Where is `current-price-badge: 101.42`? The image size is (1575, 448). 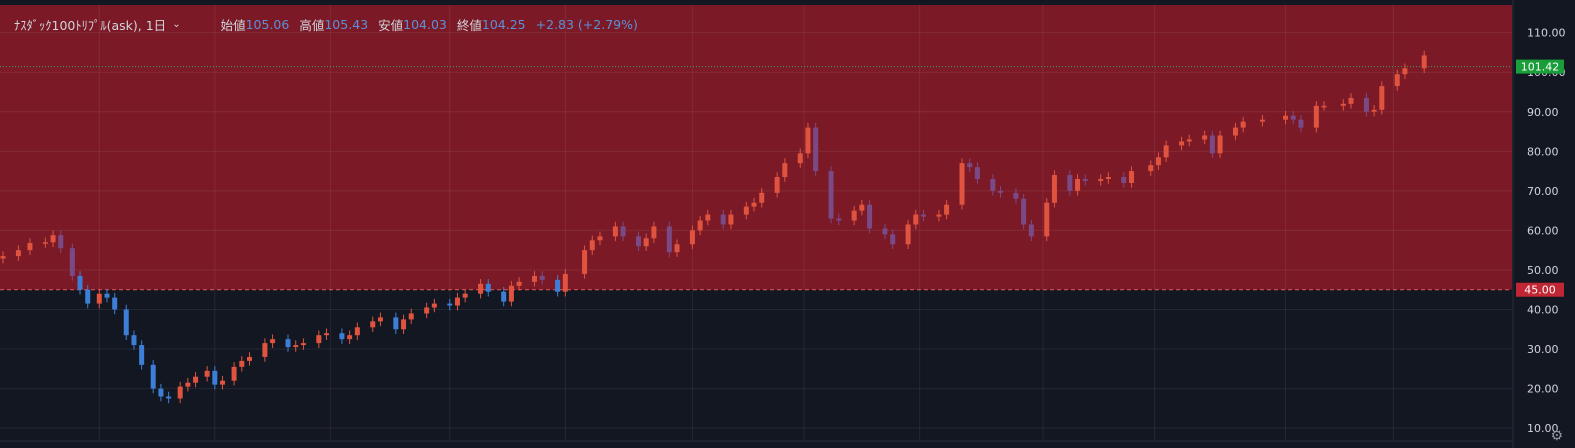 current-price-badge: 101.42 is located at coordinates (1540, 67).